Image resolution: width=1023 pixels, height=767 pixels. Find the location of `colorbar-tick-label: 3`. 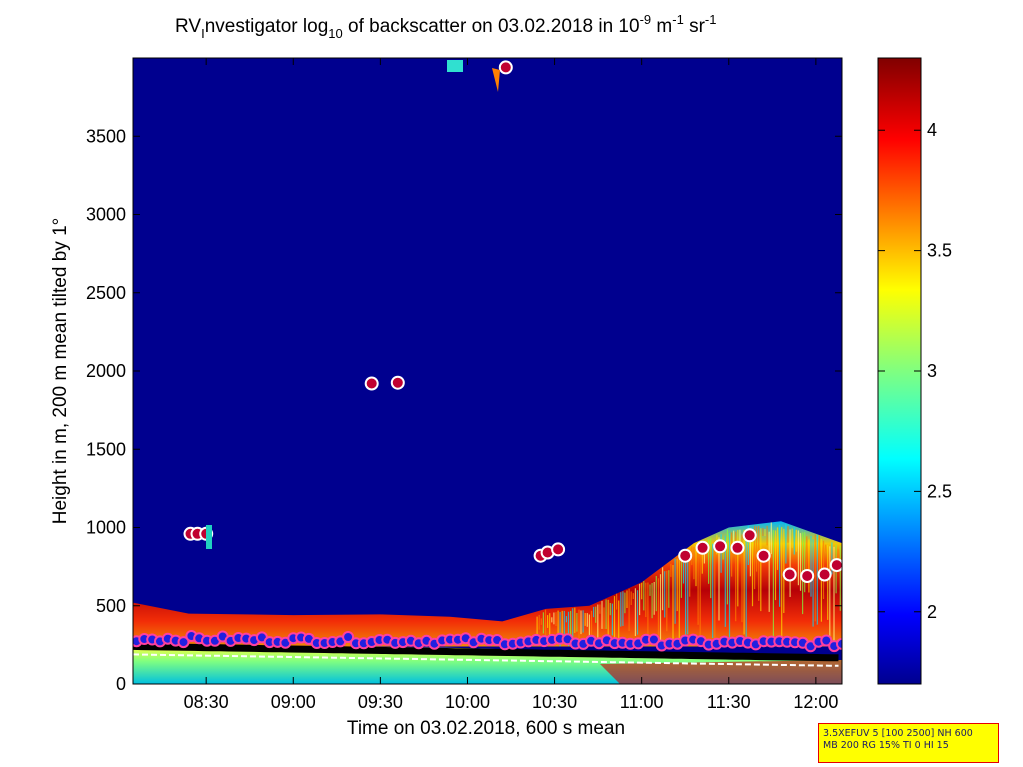

colorbar-tick-label: 3 is located at coordinates (932, 371).